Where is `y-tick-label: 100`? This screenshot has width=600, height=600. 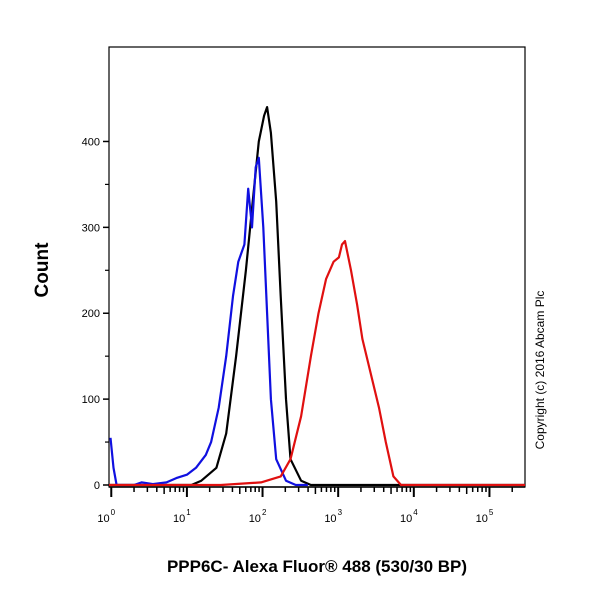 y-tick-label: 100 is located at coordinates (91, 400).